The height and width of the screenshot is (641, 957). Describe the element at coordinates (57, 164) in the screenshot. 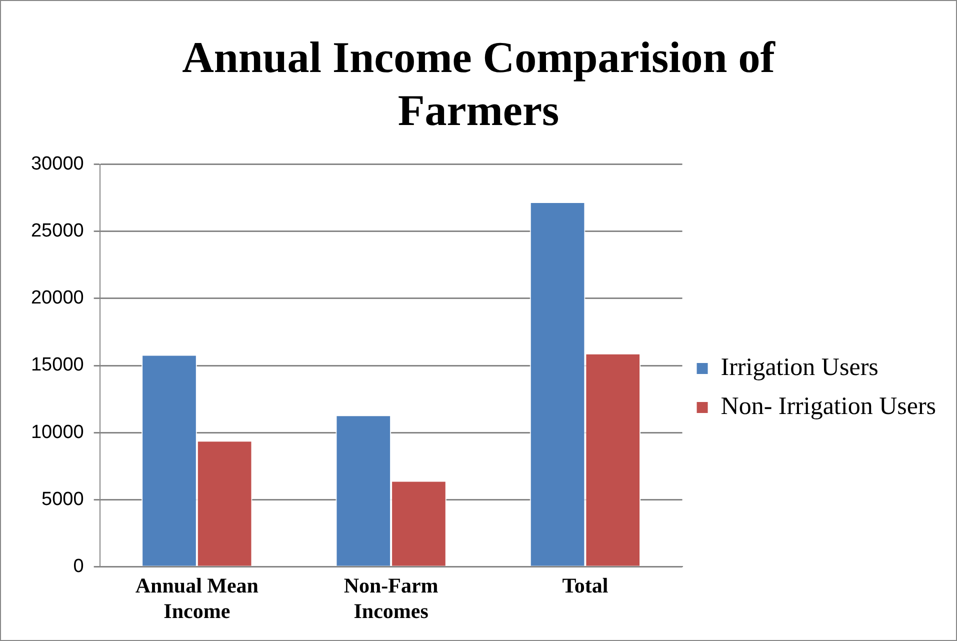

I see `y-tick-label: 30000` at that location.